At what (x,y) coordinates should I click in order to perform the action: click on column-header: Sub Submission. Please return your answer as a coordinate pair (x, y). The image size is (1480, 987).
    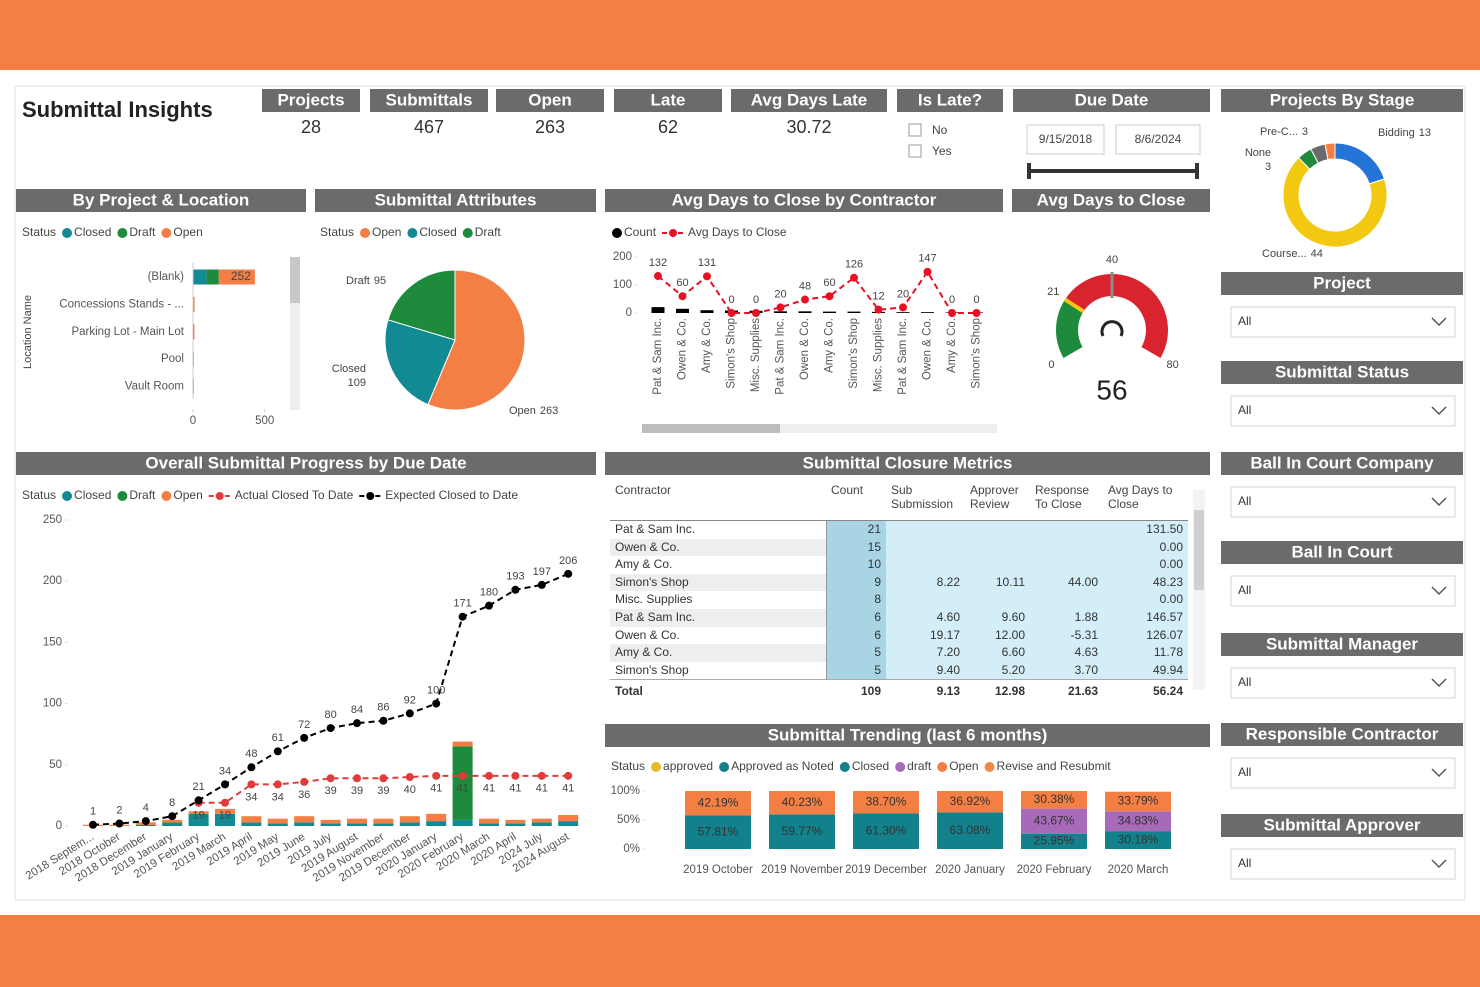
    Looking at the image, I should click on (925, 500).